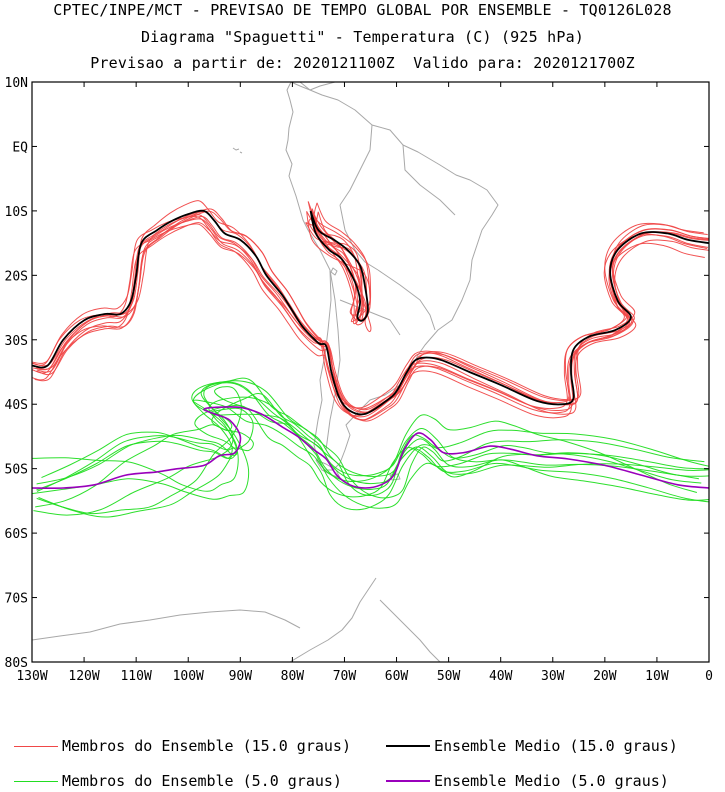 The width and height of the screenshot is (725, 792). Describe the element at coordinates (553, 676) in the screenshot. I see `x-tick-label: 30W` at that location.